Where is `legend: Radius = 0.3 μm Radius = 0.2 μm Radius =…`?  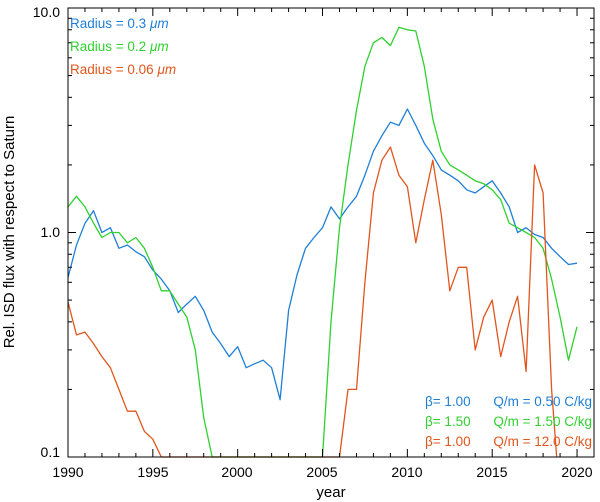 legend: Radius = 0.3 μm Radius = 0.2 μm Radius =… is located at coordinates (123, 46).